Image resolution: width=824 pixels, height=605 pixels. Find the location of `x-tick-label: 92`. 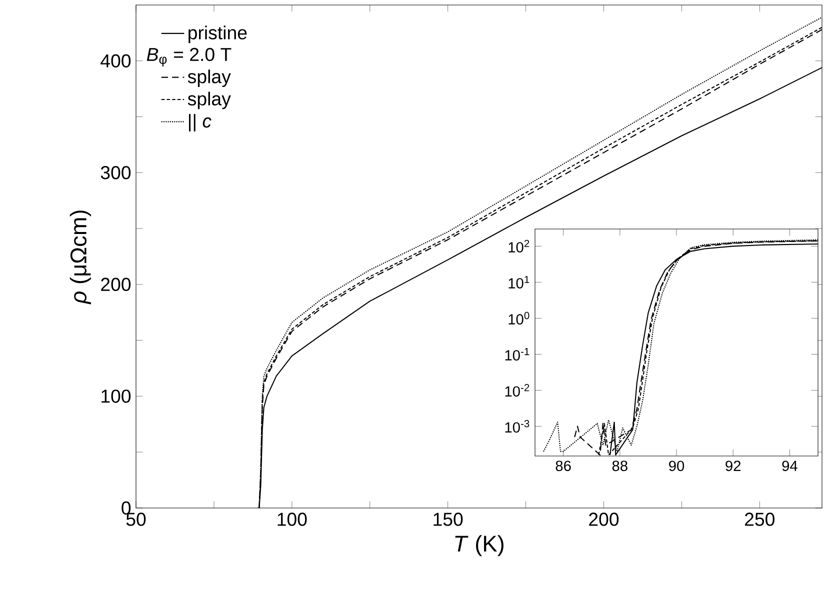

x-tick-label: 92 is located at coordinates (733, 466).